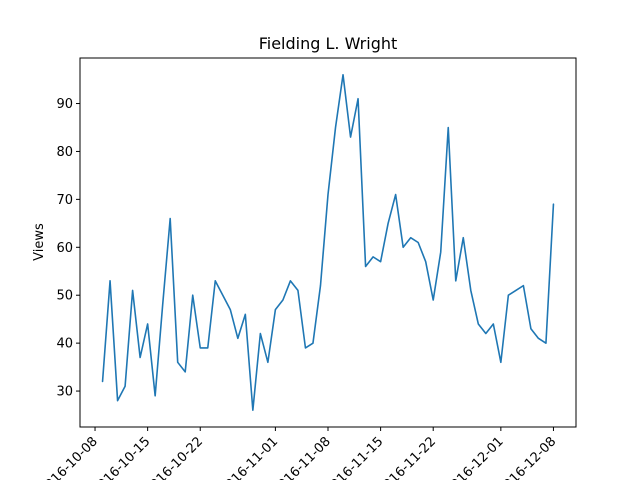 This screenshot has width=640, height=480. I want to click on y-tick-label: 70, so click(64, 200).